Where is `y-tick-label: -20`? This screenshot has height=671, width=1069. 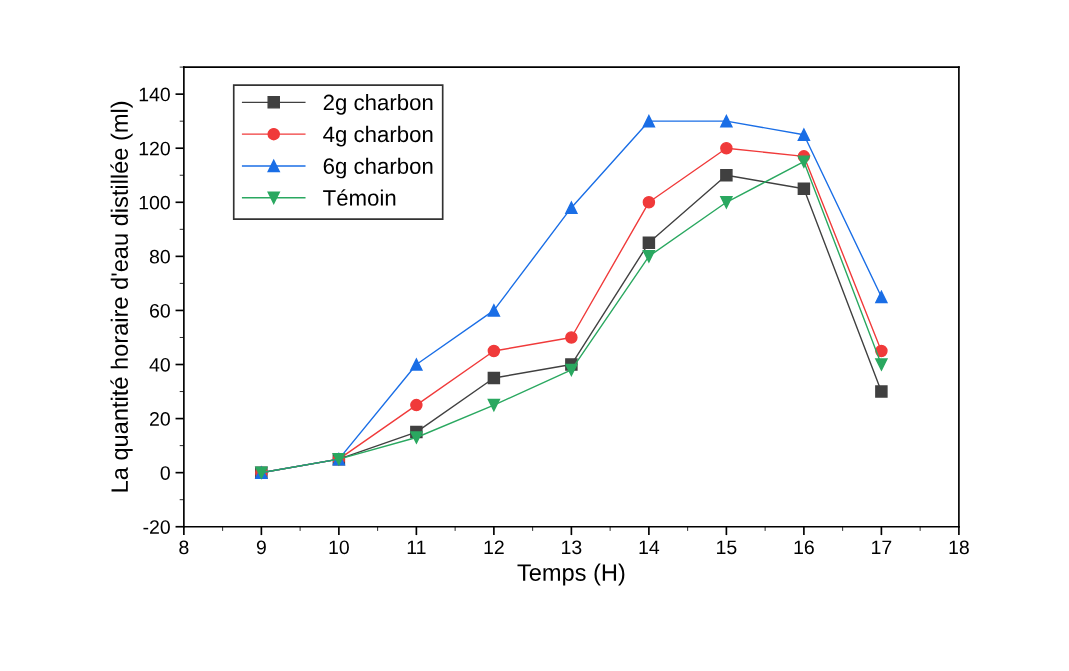 y-tick-label: -20 is located at coordinates (156, 527).